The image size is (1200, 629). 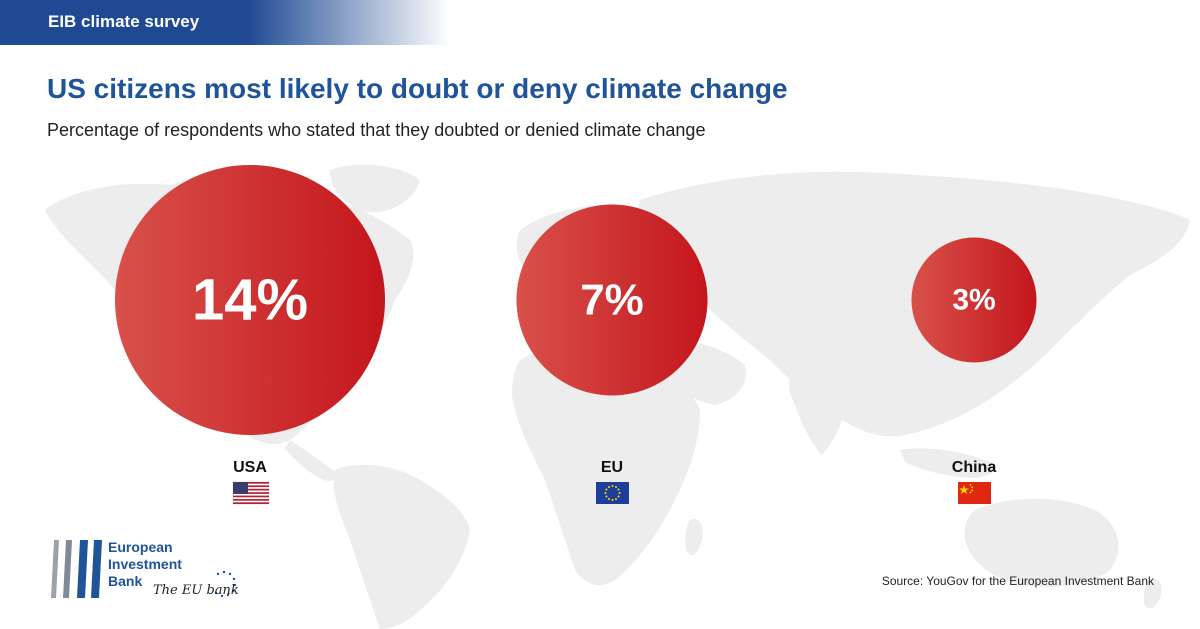 I want to click on value-label-china: 3%, so click(x=973, y=300).